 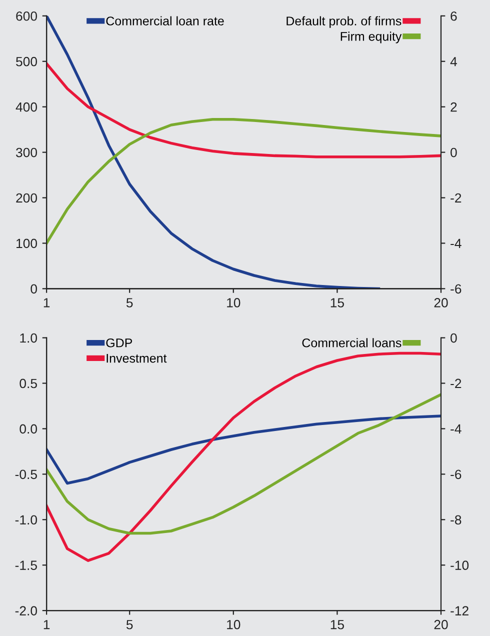 What do you see at coordinates (344, 22) in the screenshot?
I see `legend-label: Default prob. of firms` at bounding box center [344, 22].